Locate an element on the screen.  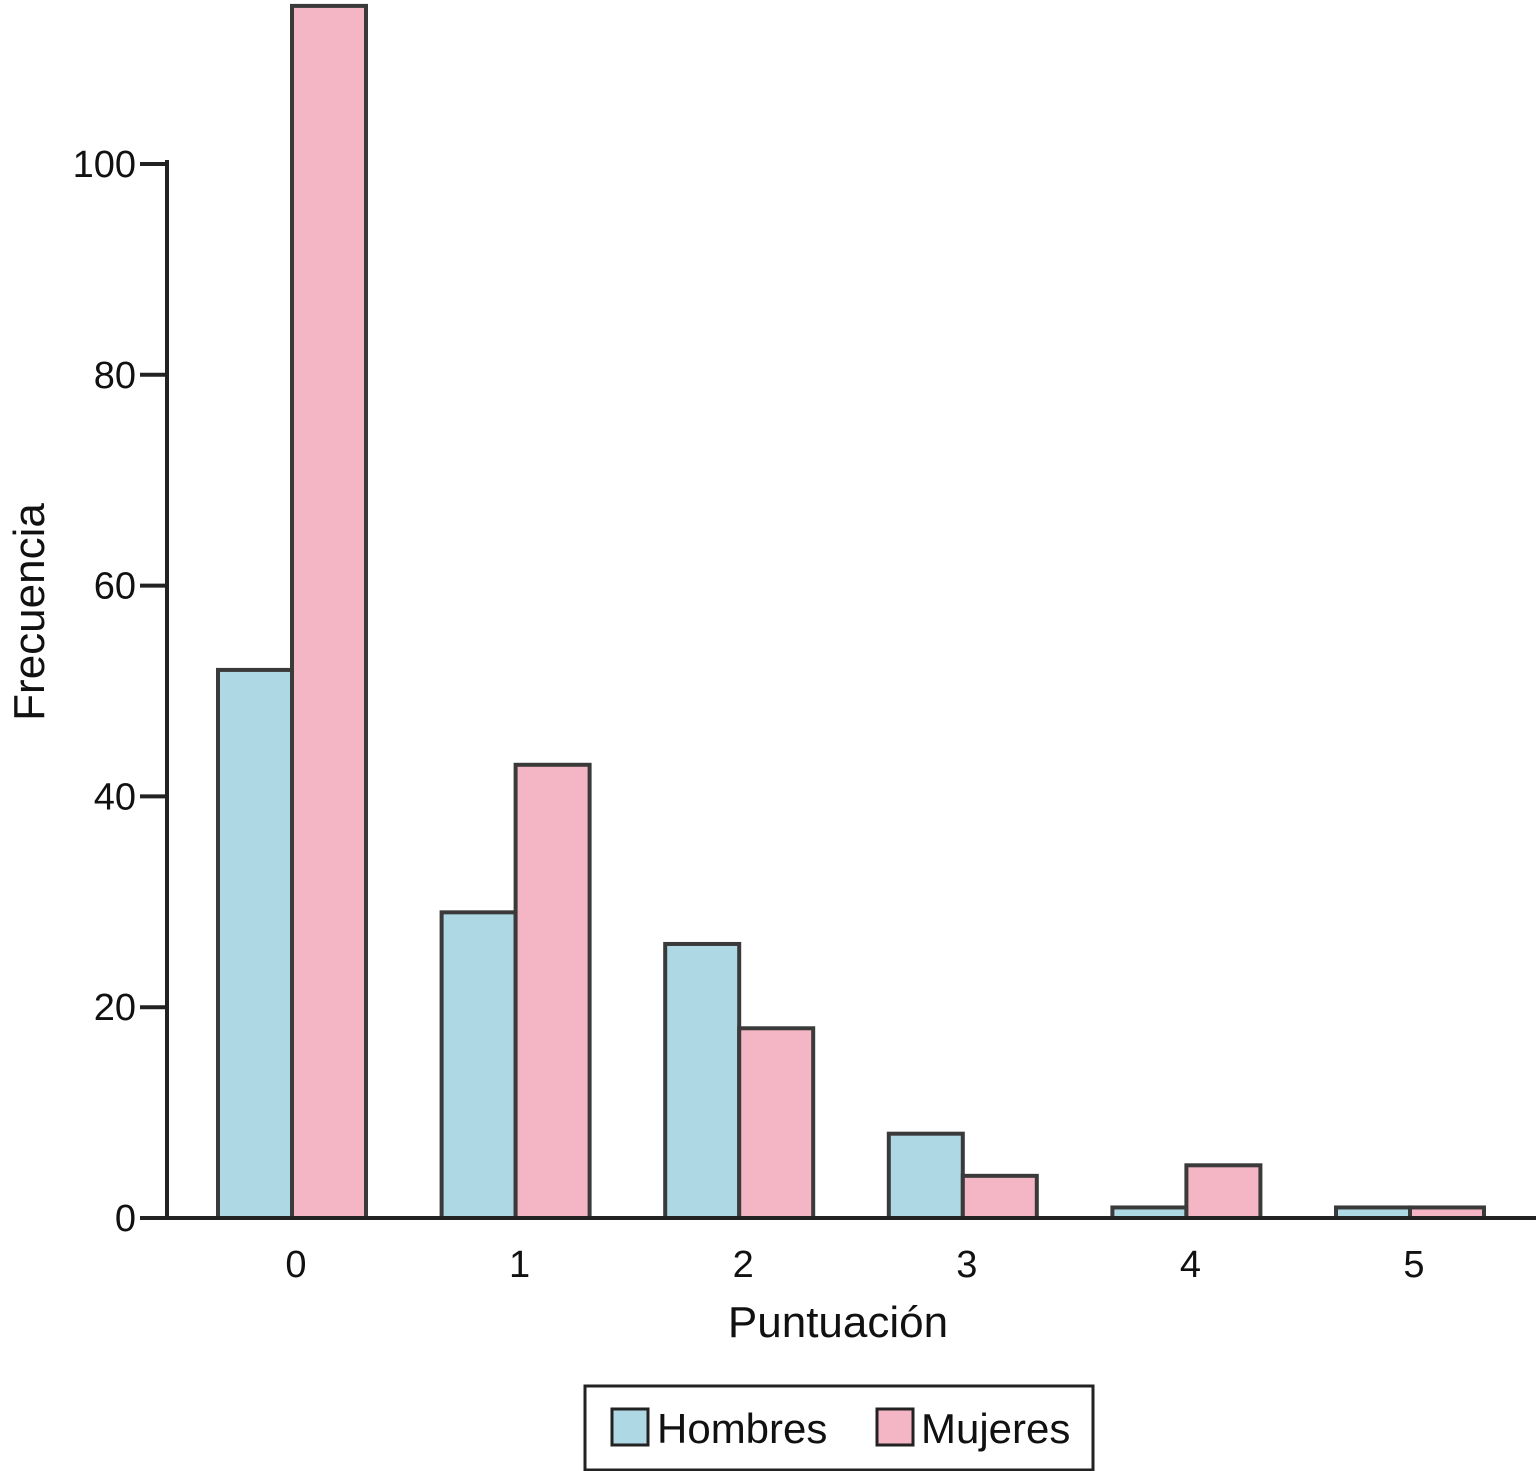
x-tick-label-2: 2 is located at coordinates (743, 1265).